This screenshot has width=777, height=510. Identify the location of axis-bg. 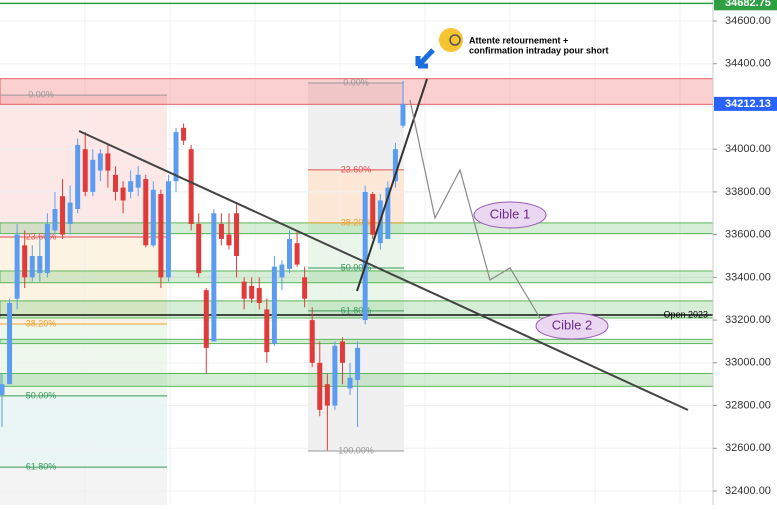
(745, 252).